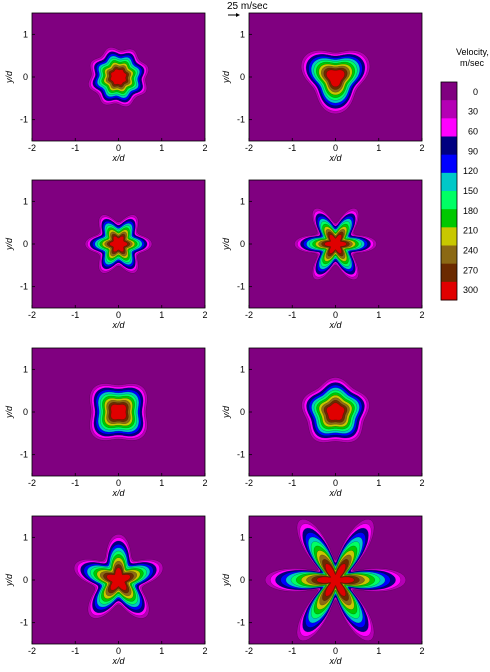 The height and width of the screenshot is (672, 490). Describe the element at coordinates (323, 422) in the screenshot. I see `panel-row3-right: -2 -1 0 1 2 1 0 -1 x/d y/d` at that location.